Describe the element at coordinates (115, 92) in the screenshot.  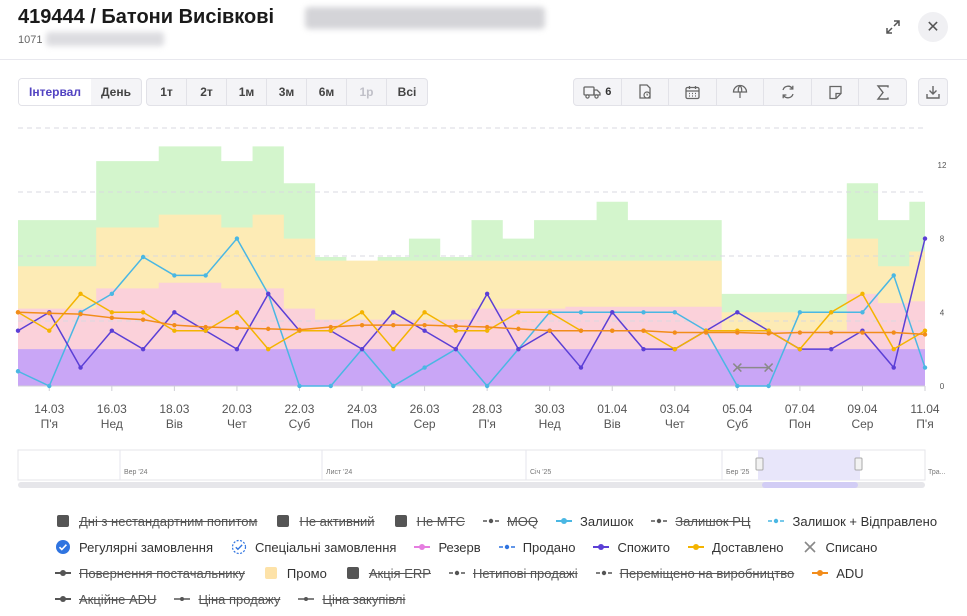
I see `mode-day-tab: День` at that location.